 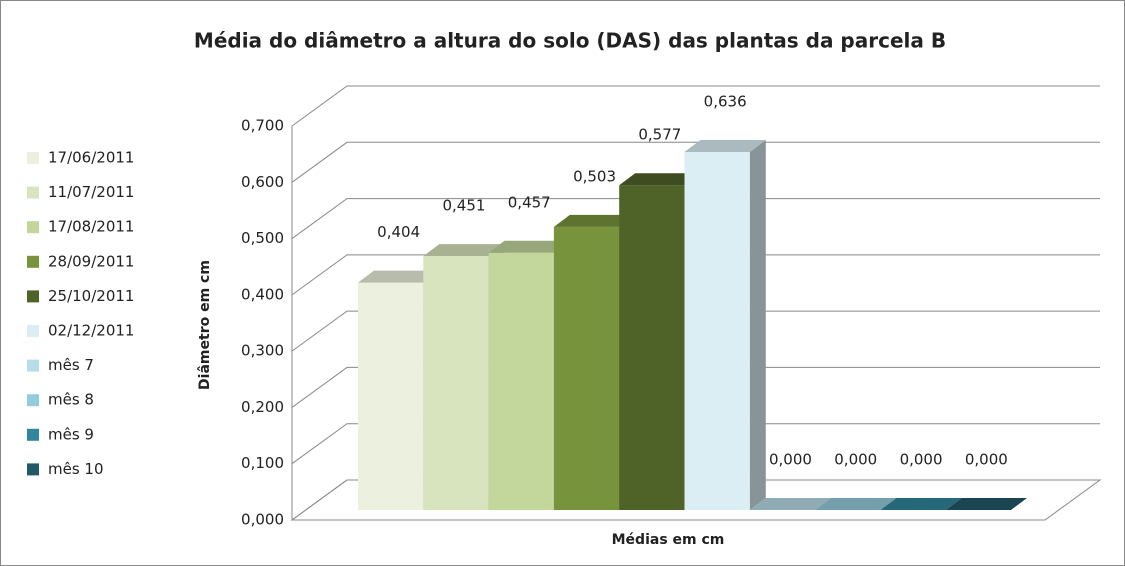 I want to click on y-axis-label: Diâmetro em cm, so click(x=205, y=325).